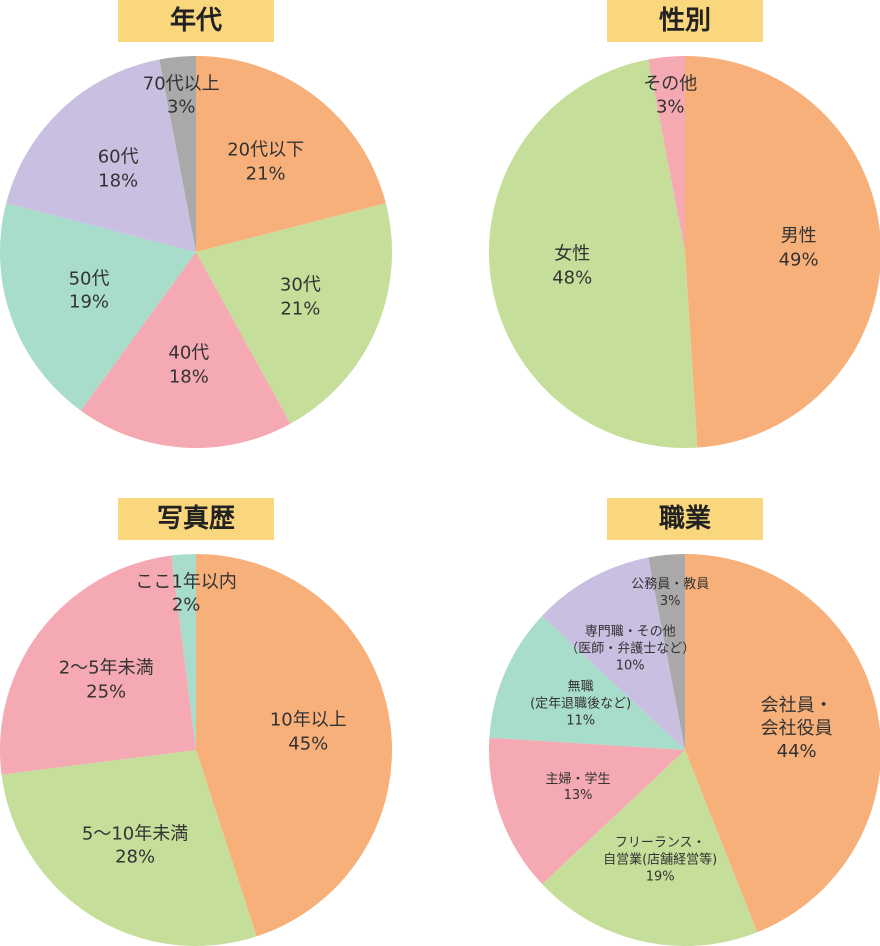  I want to click on slice-label: 50代 19%, so click(89, 290).